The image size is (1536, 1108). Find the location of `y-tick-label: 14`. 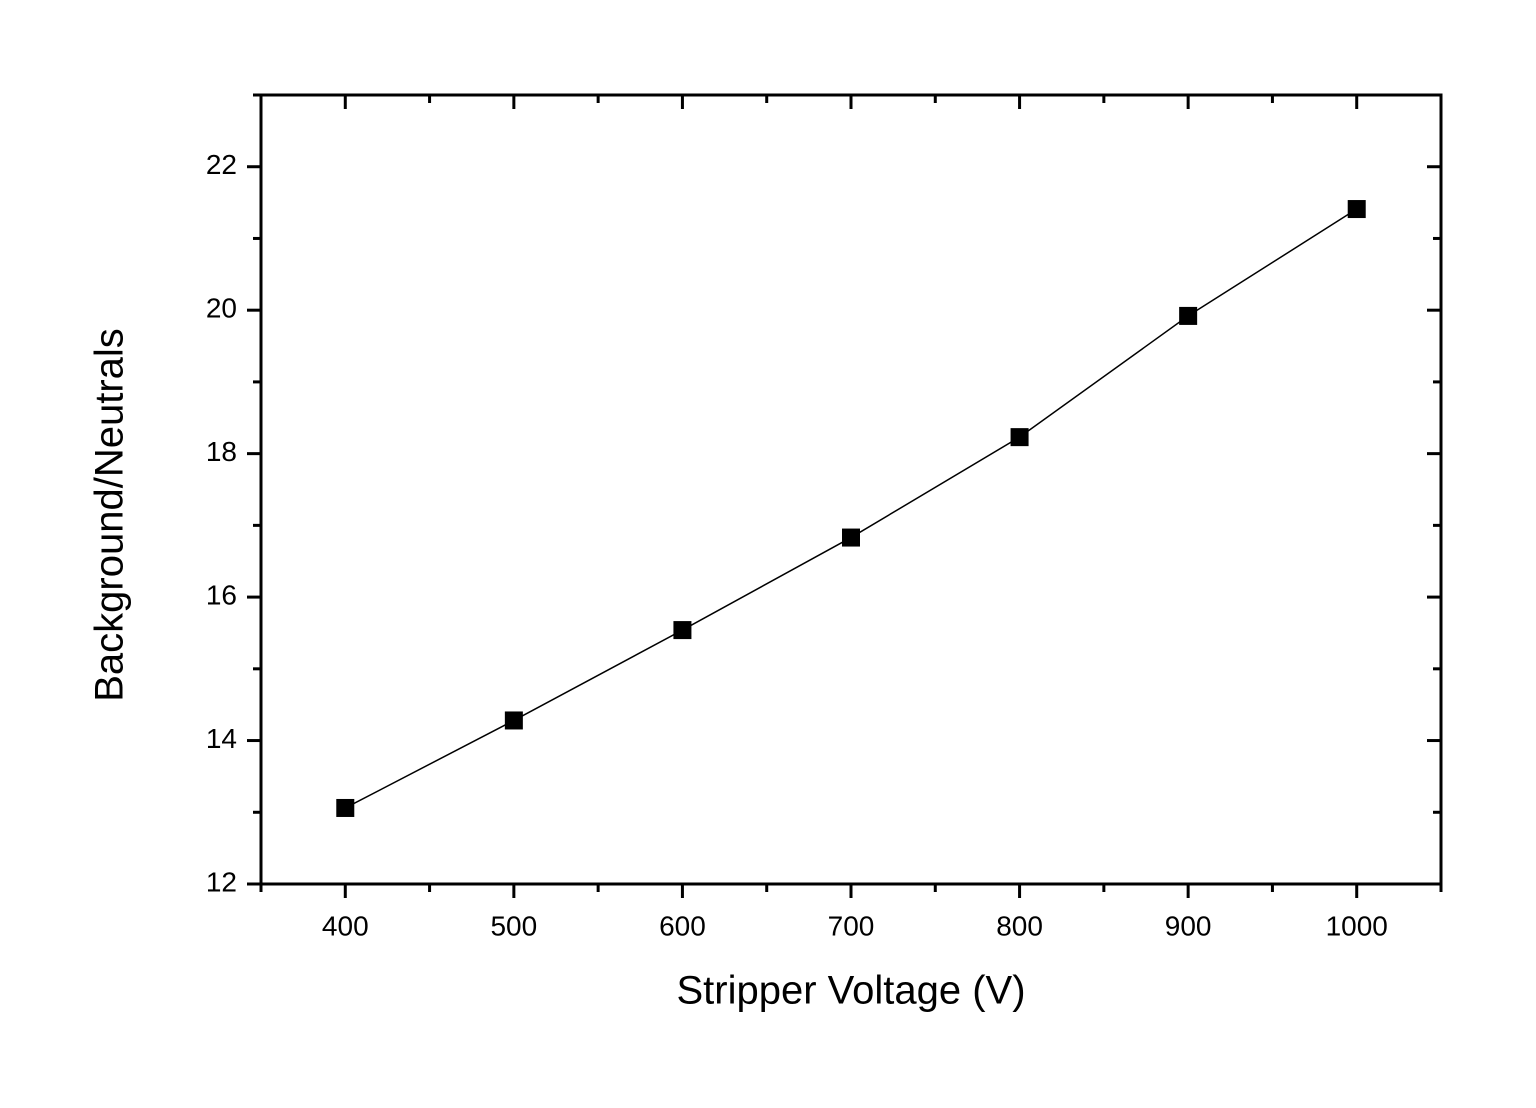

y-tick-label: 14 is located at coordinates (221, 738).